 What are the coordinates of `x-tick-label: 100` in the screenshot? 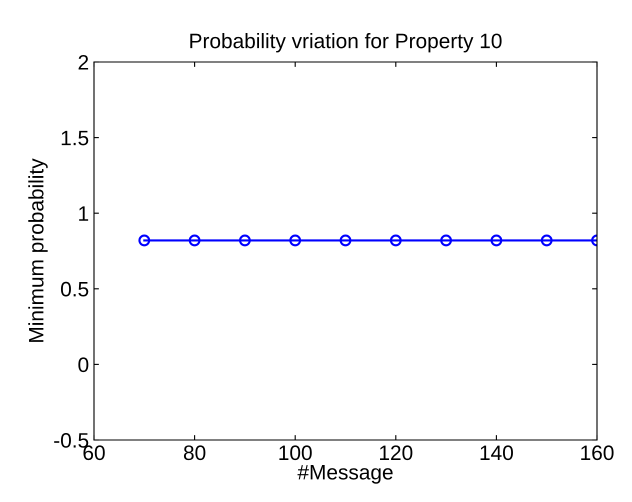 It's located at (295, 452).